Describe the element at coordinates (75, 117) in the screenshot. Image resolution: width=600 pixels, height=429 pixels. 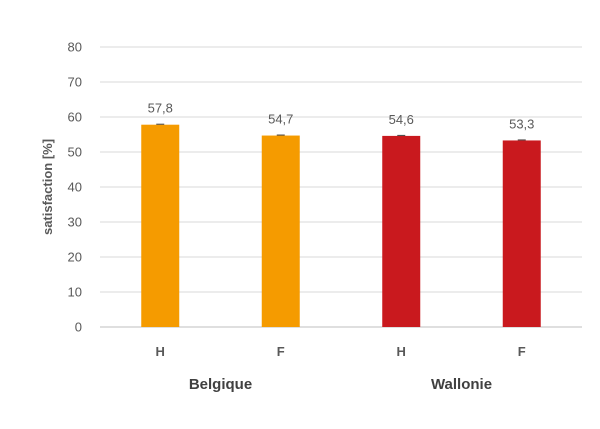
I see `y-tick-label: 60` at that location.